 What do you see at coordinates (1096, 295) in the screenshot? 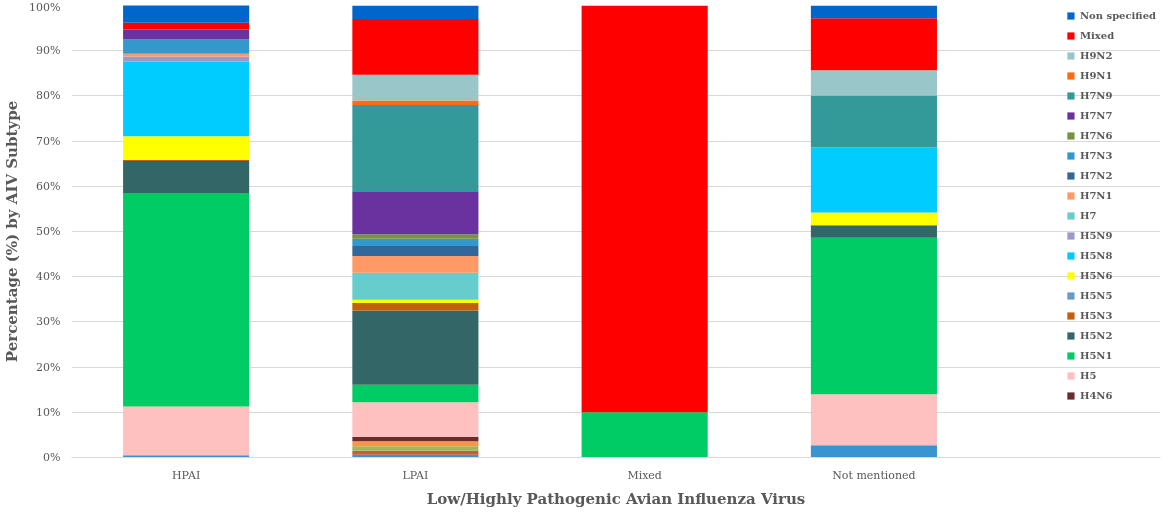
I see `legend-label: H5N5` at bounding box center [1096, 295].